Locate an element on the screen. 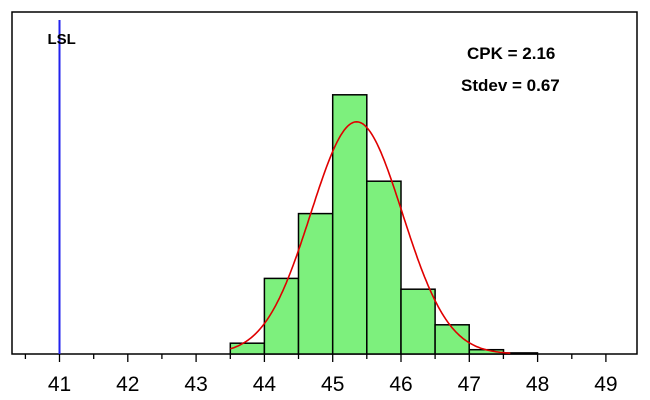 The height and width of the screenshot is (400, 650). lsl-label: LSL is located at coordinates (62, 39).